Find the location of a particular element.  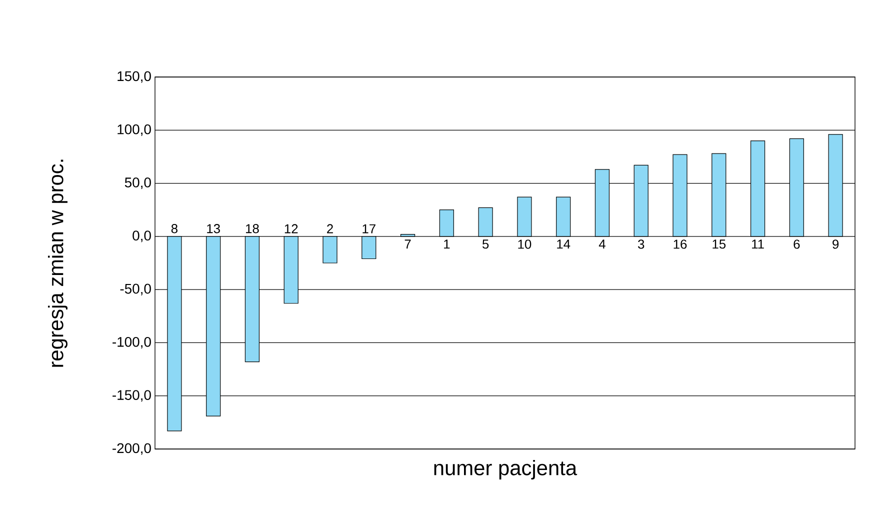

x-tick-label: 13 is located at coordinates (213, 229).